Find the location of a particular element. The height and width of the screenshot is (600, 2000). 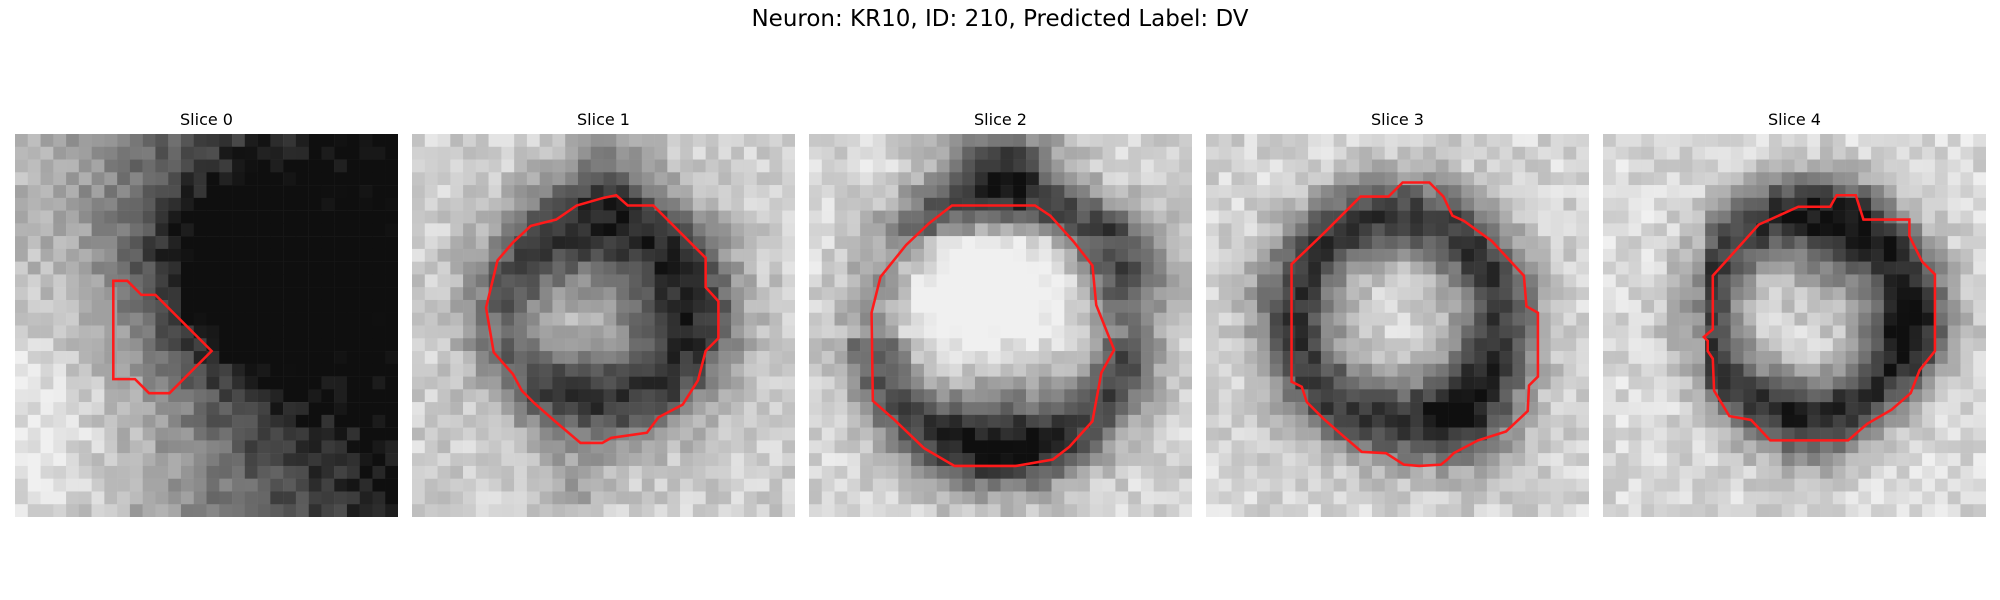

slice-panel-1: Slice 1 is located at coordinates (603, 314).